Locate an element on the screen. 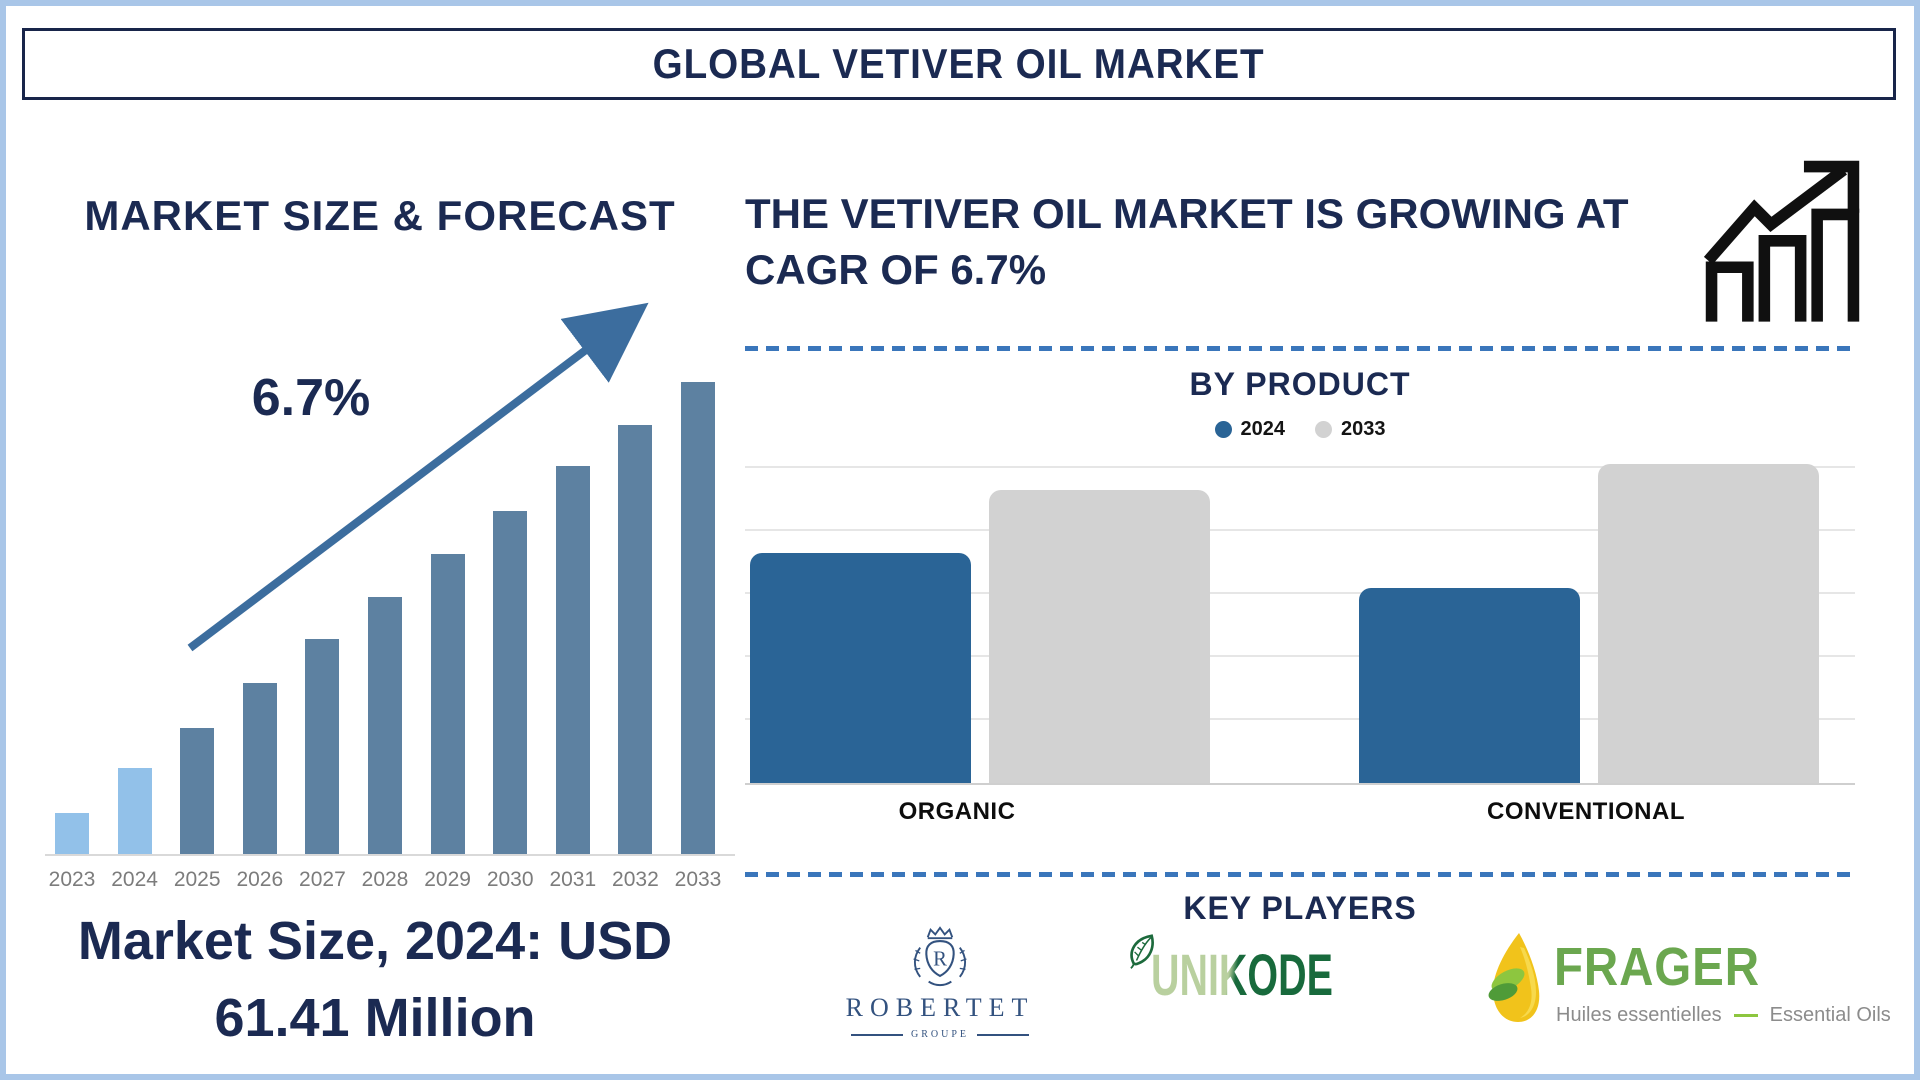  robertet-crest-icon: R is located at coordinates (940, 956).